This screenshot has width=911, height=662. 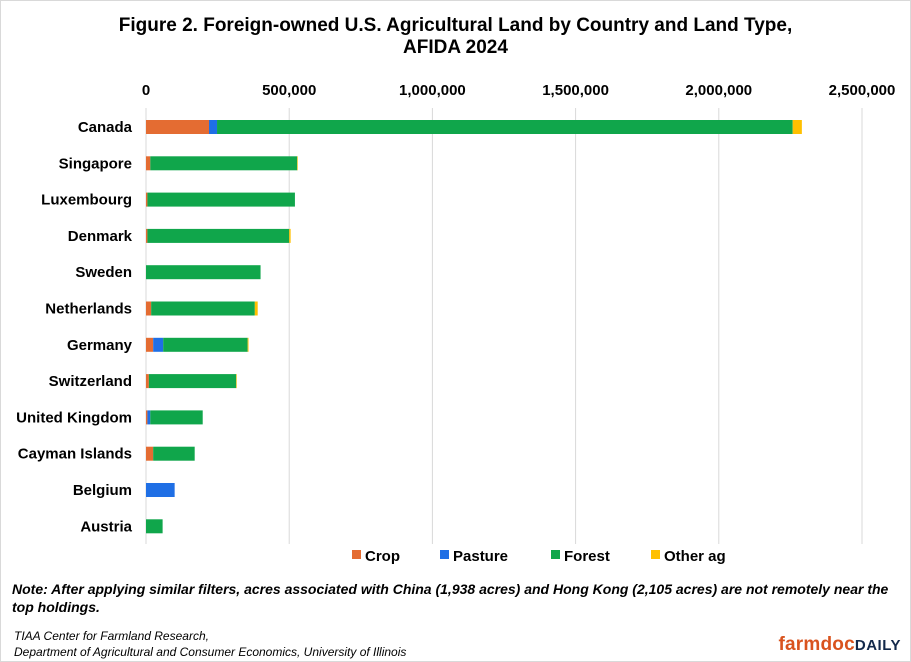 I want to click on legend-label: Pasture, so click(x=480, y=556).